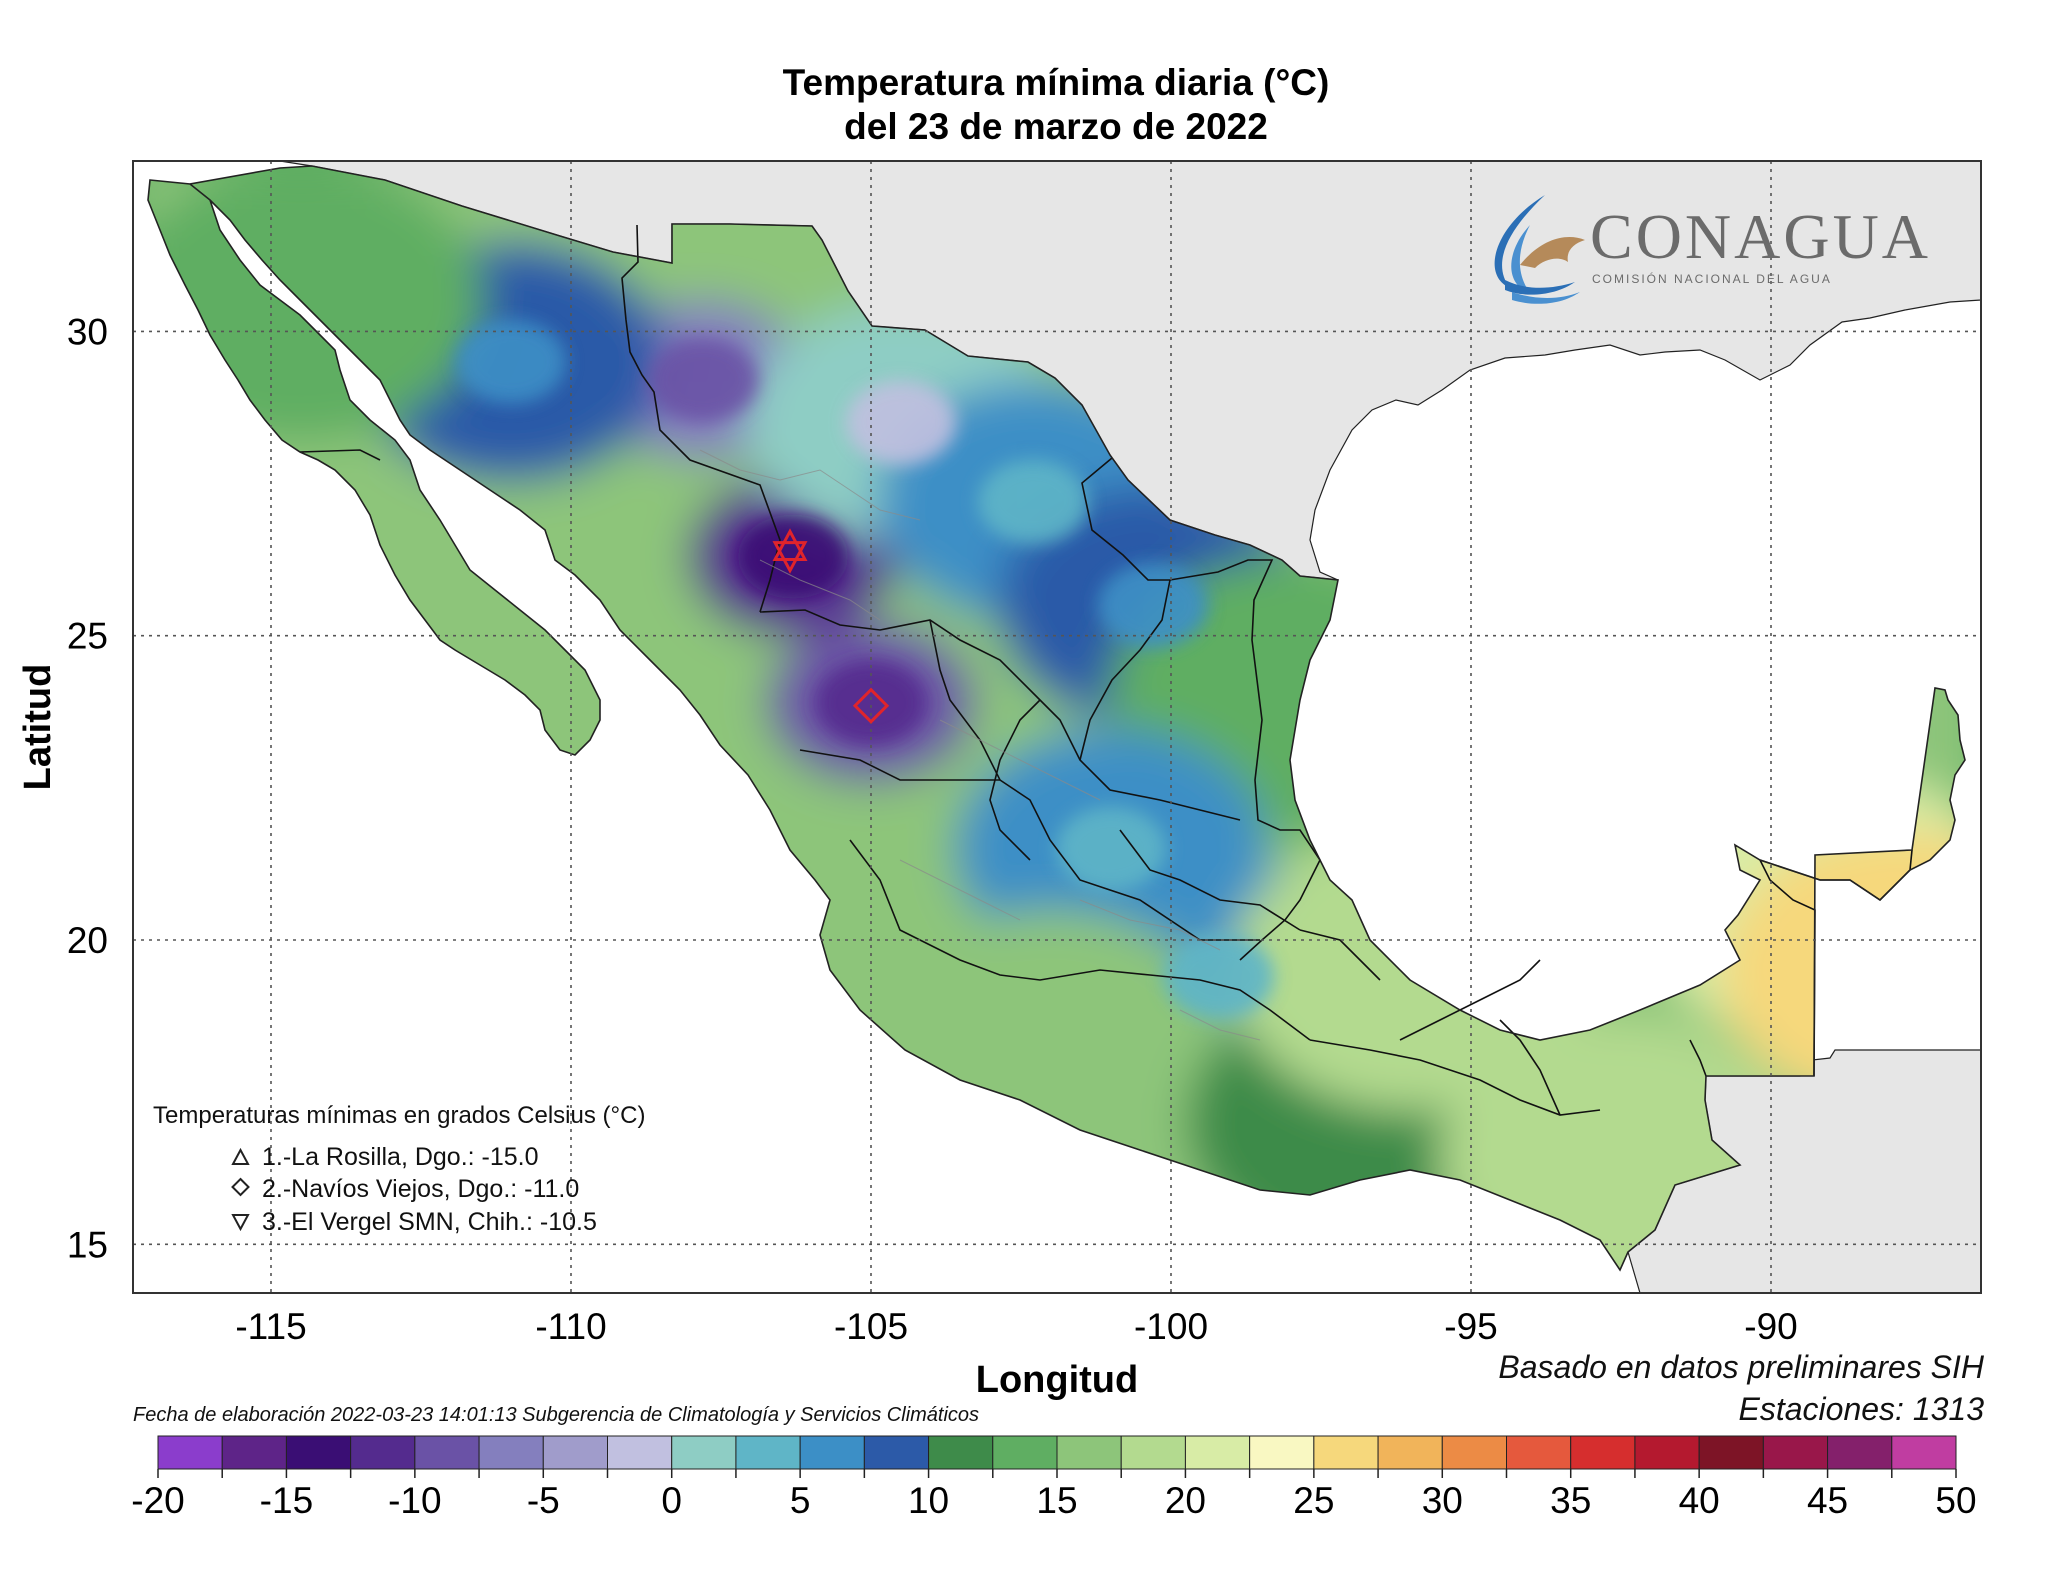  Describe the element at coordinates (1699, 1500) in the screenshot. I see `colorbar-label: 40` at that location.